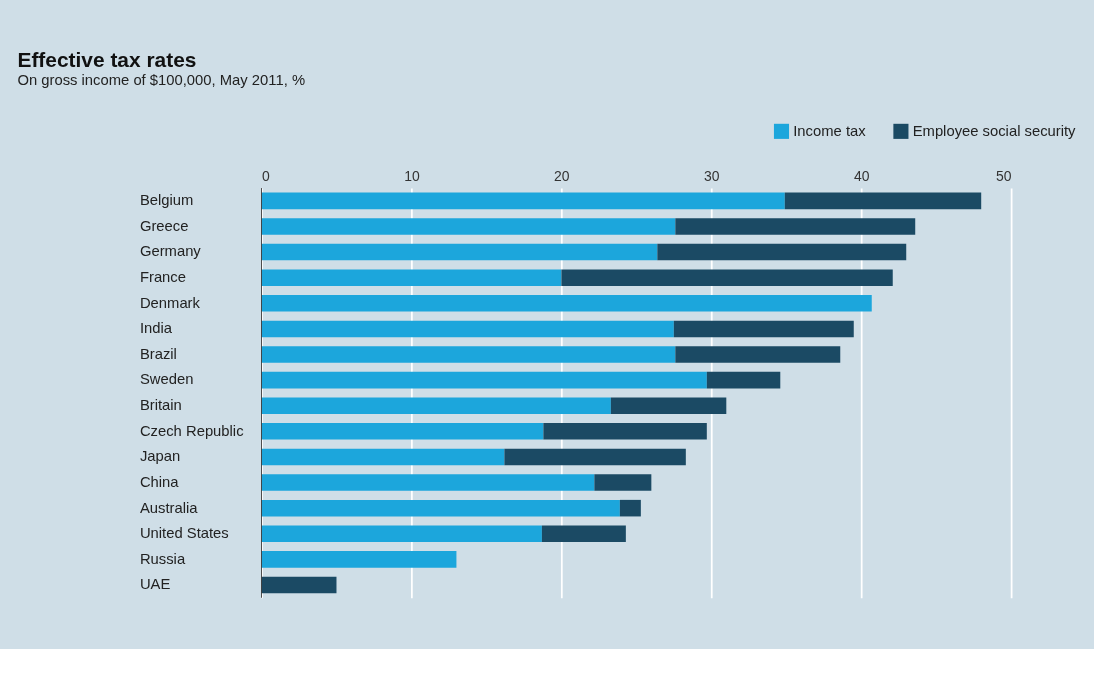 This screenshot has width=1094, height=673. What do you see at coordinates (170, 302) in the screenshot?
I see `y-tick-label: Denmark` at bounding box center [170, 302].